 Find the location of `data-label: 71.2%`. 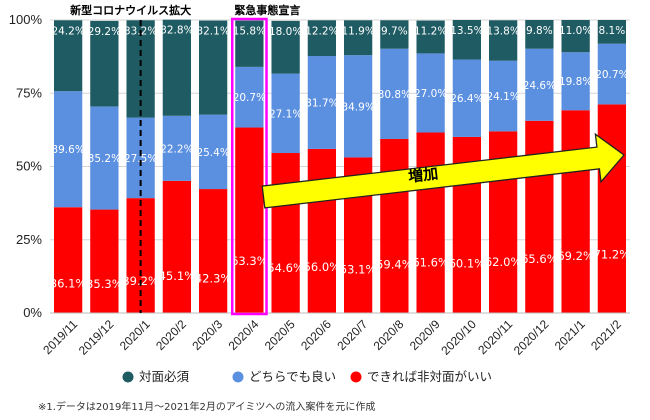

data-label: 71.2% is located at coordinates (612, 255).